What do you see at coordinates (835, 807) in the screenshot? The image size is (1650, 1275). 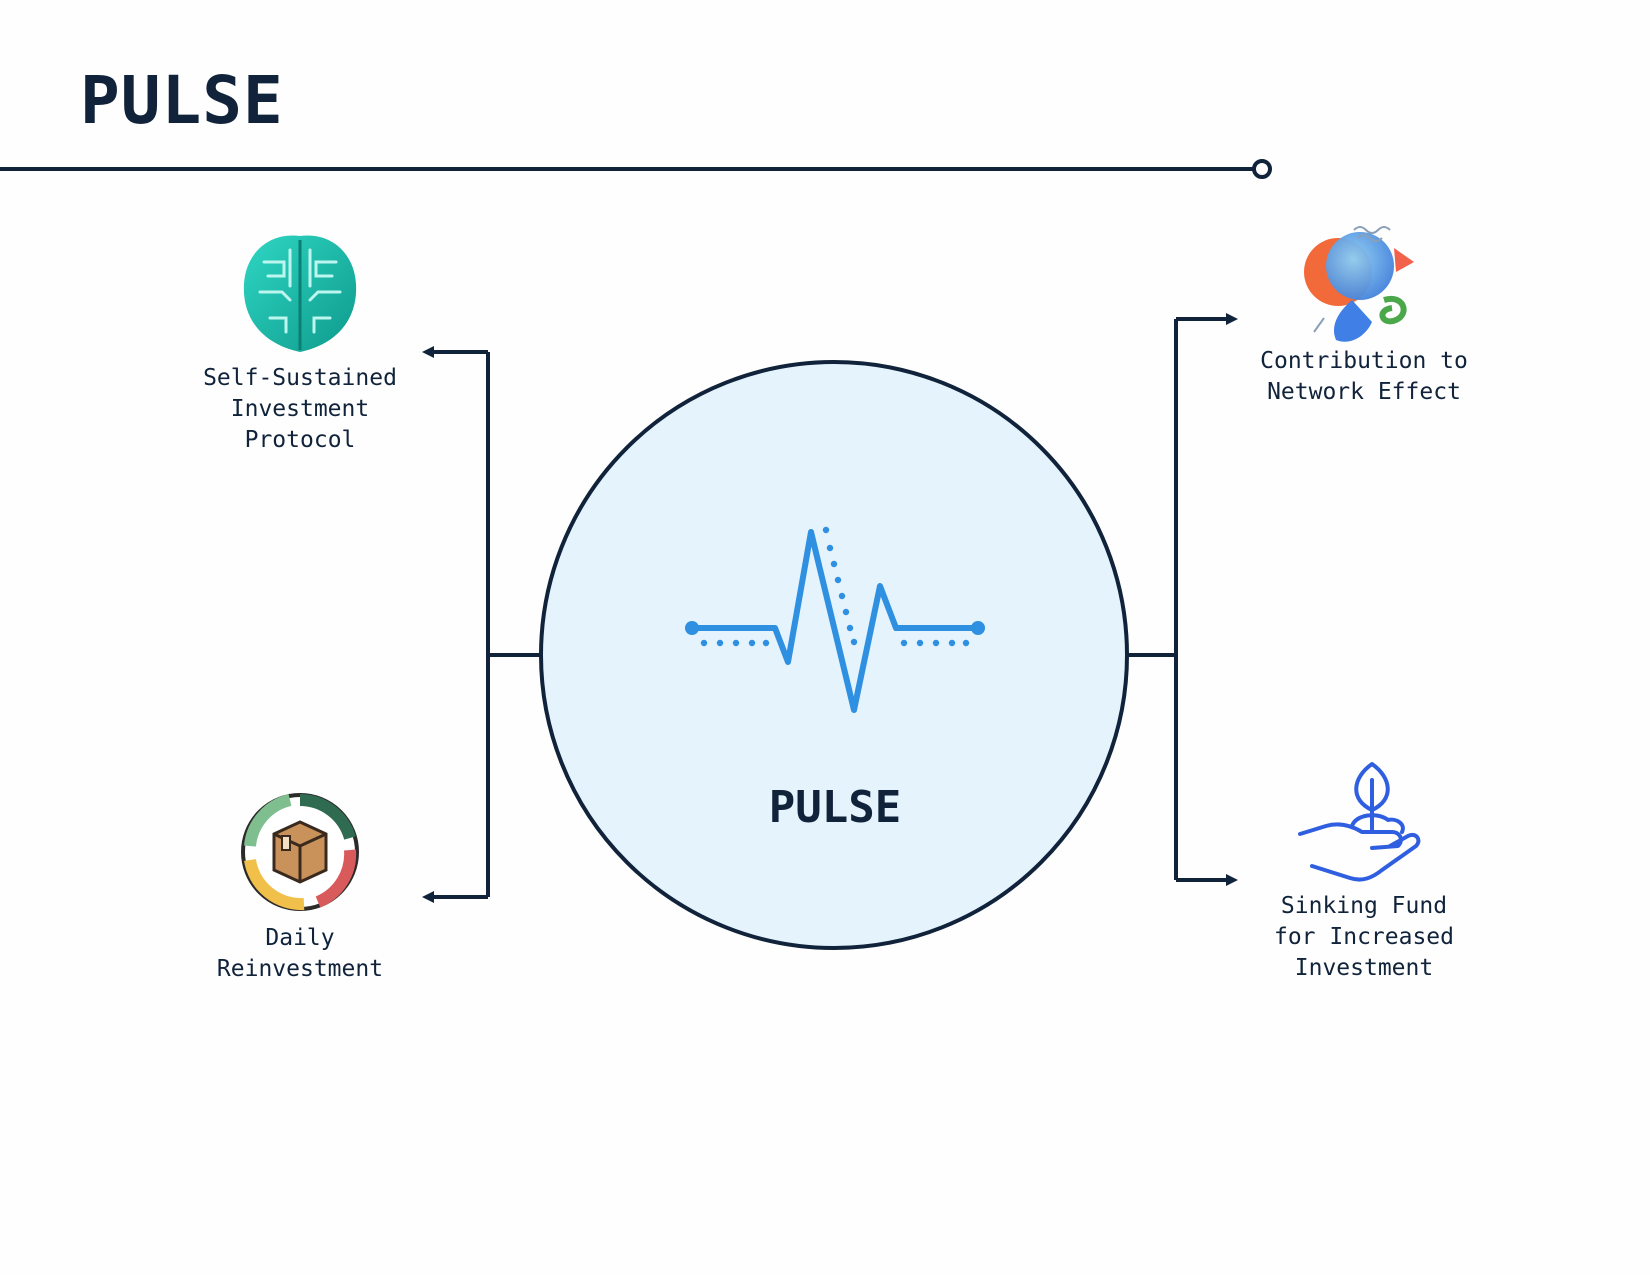 I see `hub-label: PULSE` at bounding box center [835, 807].